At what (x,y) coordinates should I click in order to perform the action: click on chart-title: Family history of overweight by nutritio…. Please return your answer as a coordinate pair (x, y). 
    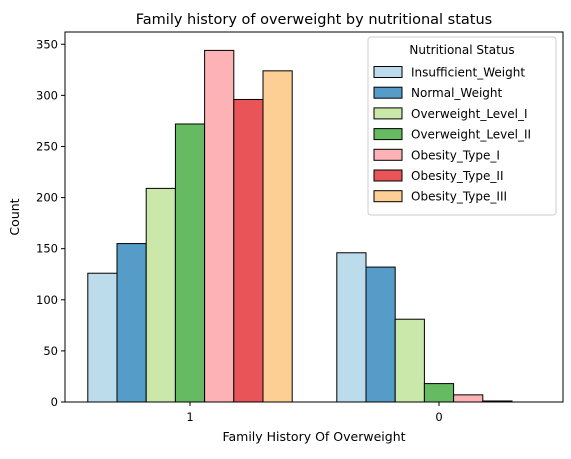
    Looking at the image, I should click on (314, 20).